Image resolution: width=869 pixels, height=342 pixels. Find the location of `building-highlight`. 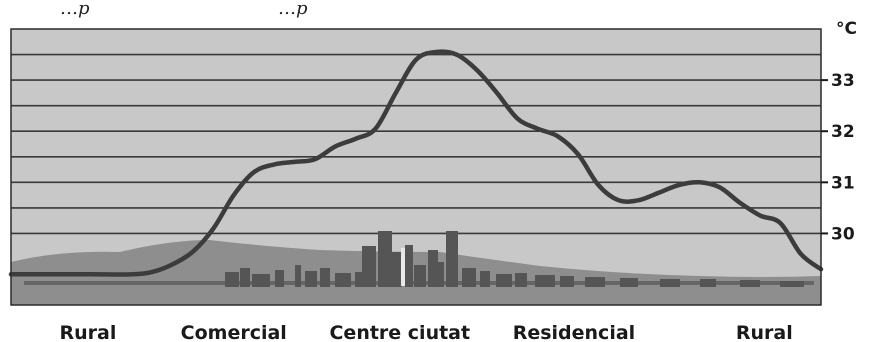

building-highlight is located at coordinates (403, 267).